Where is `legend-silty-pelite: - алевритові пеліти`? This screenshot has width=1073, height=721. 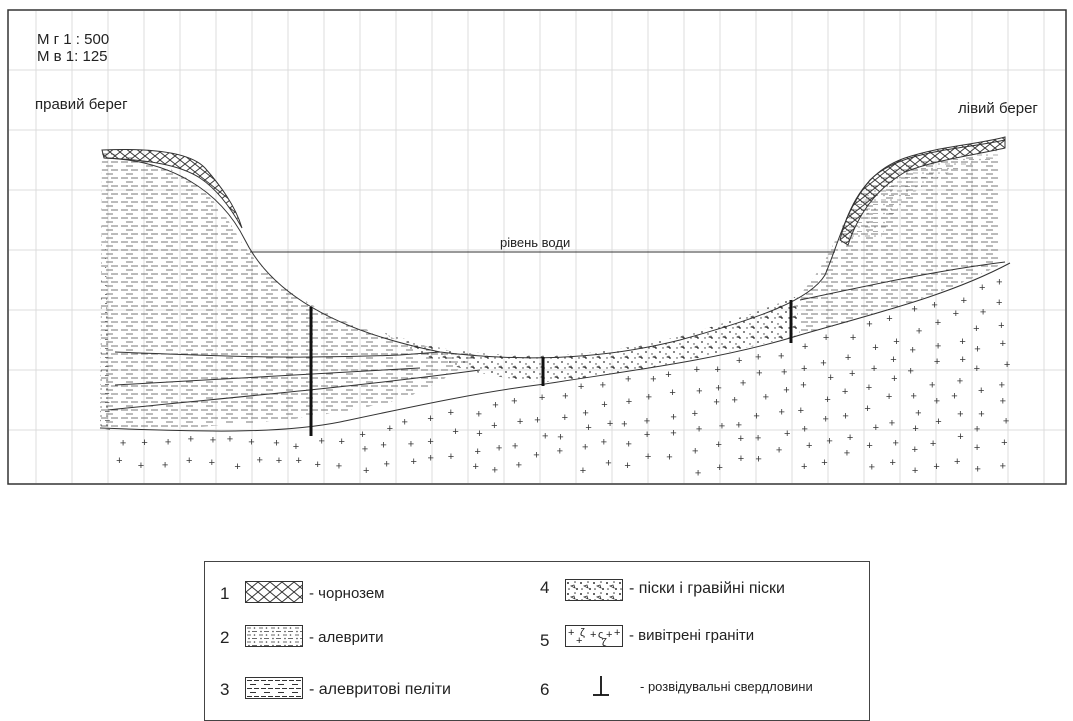
legend-silty-pelite: - алевритові пеліти is located at coordinates (380, 689).